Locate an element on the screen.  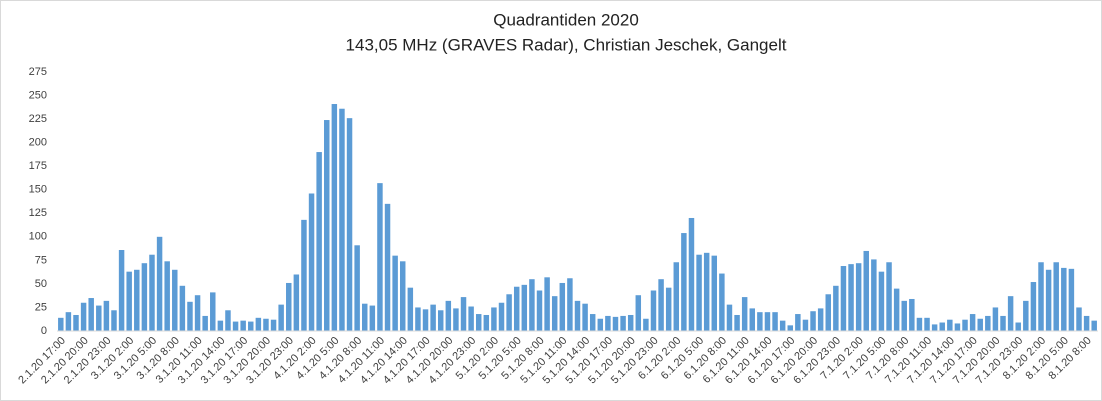
y-tick-label: 250 is located at coordinates (38, 95).